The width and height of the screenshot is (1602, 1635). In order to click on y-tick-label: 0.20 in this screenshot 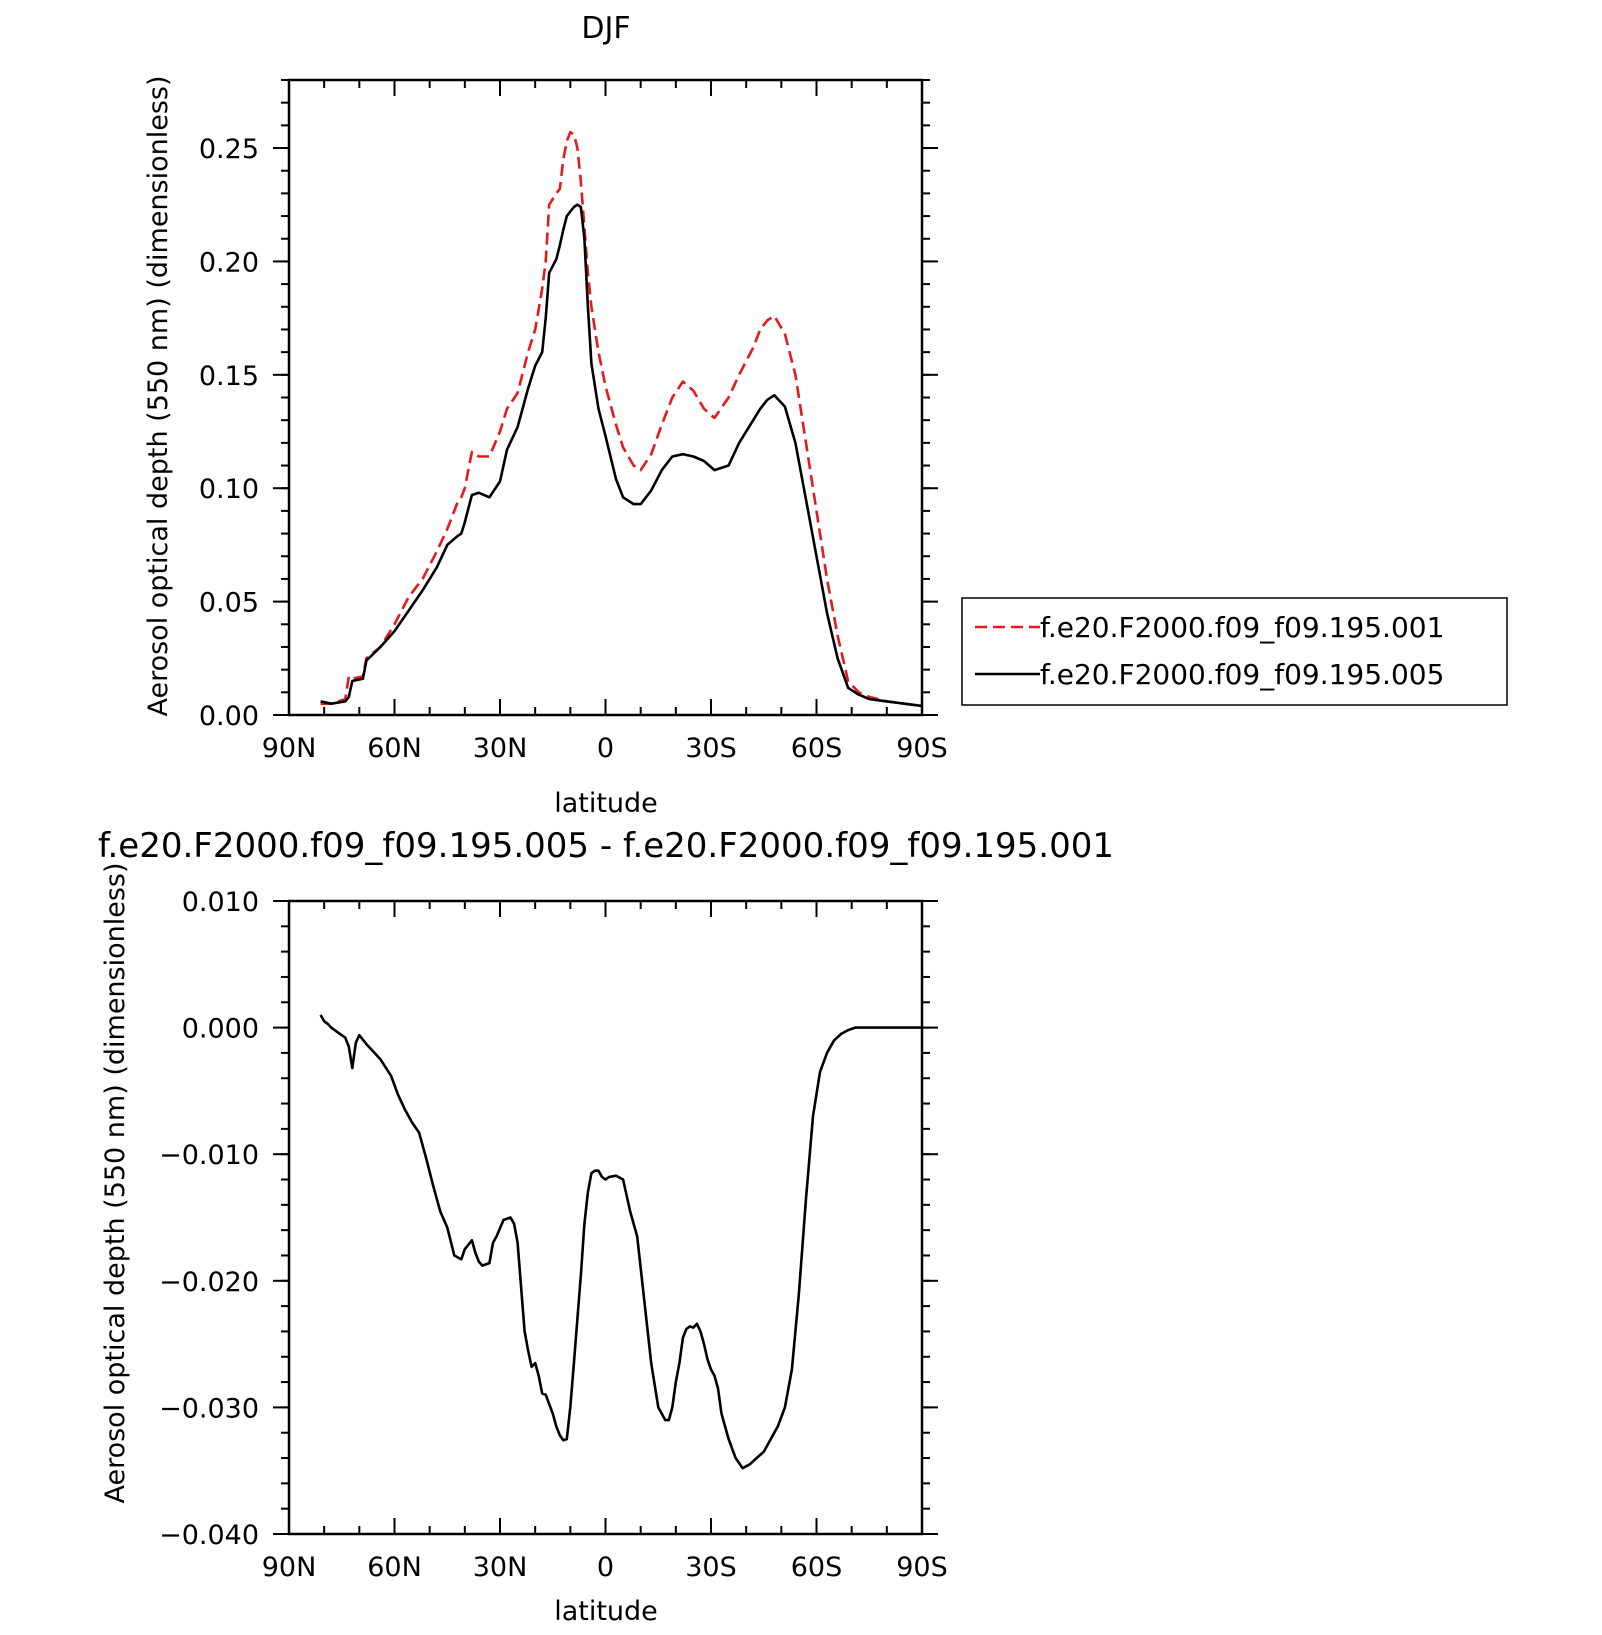, I will do `click(229, 262)`.